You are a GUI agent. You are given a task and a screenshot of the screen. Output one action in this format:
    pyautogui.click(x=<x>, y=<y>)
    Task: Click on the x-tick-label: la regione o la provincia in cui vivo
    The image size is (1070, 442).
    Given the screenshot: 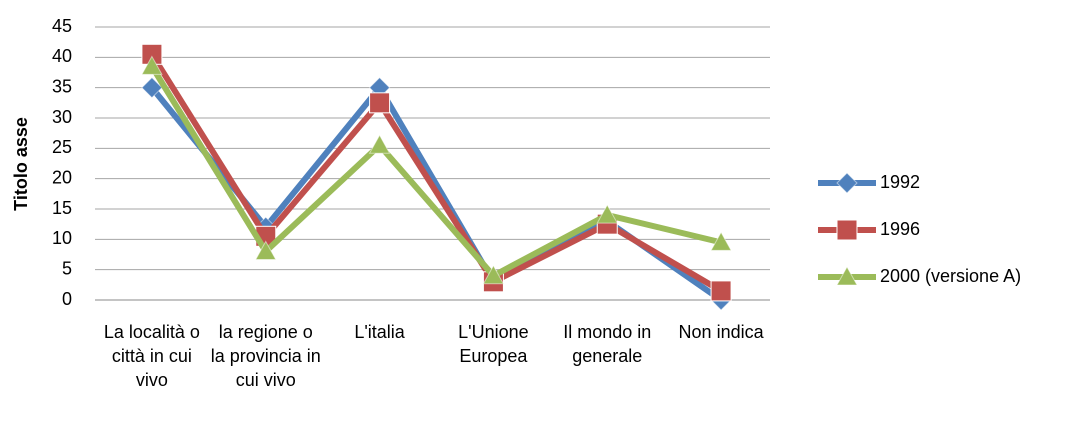 What is the action you would take?
    pyautogui.click(x=265, y=356)
    